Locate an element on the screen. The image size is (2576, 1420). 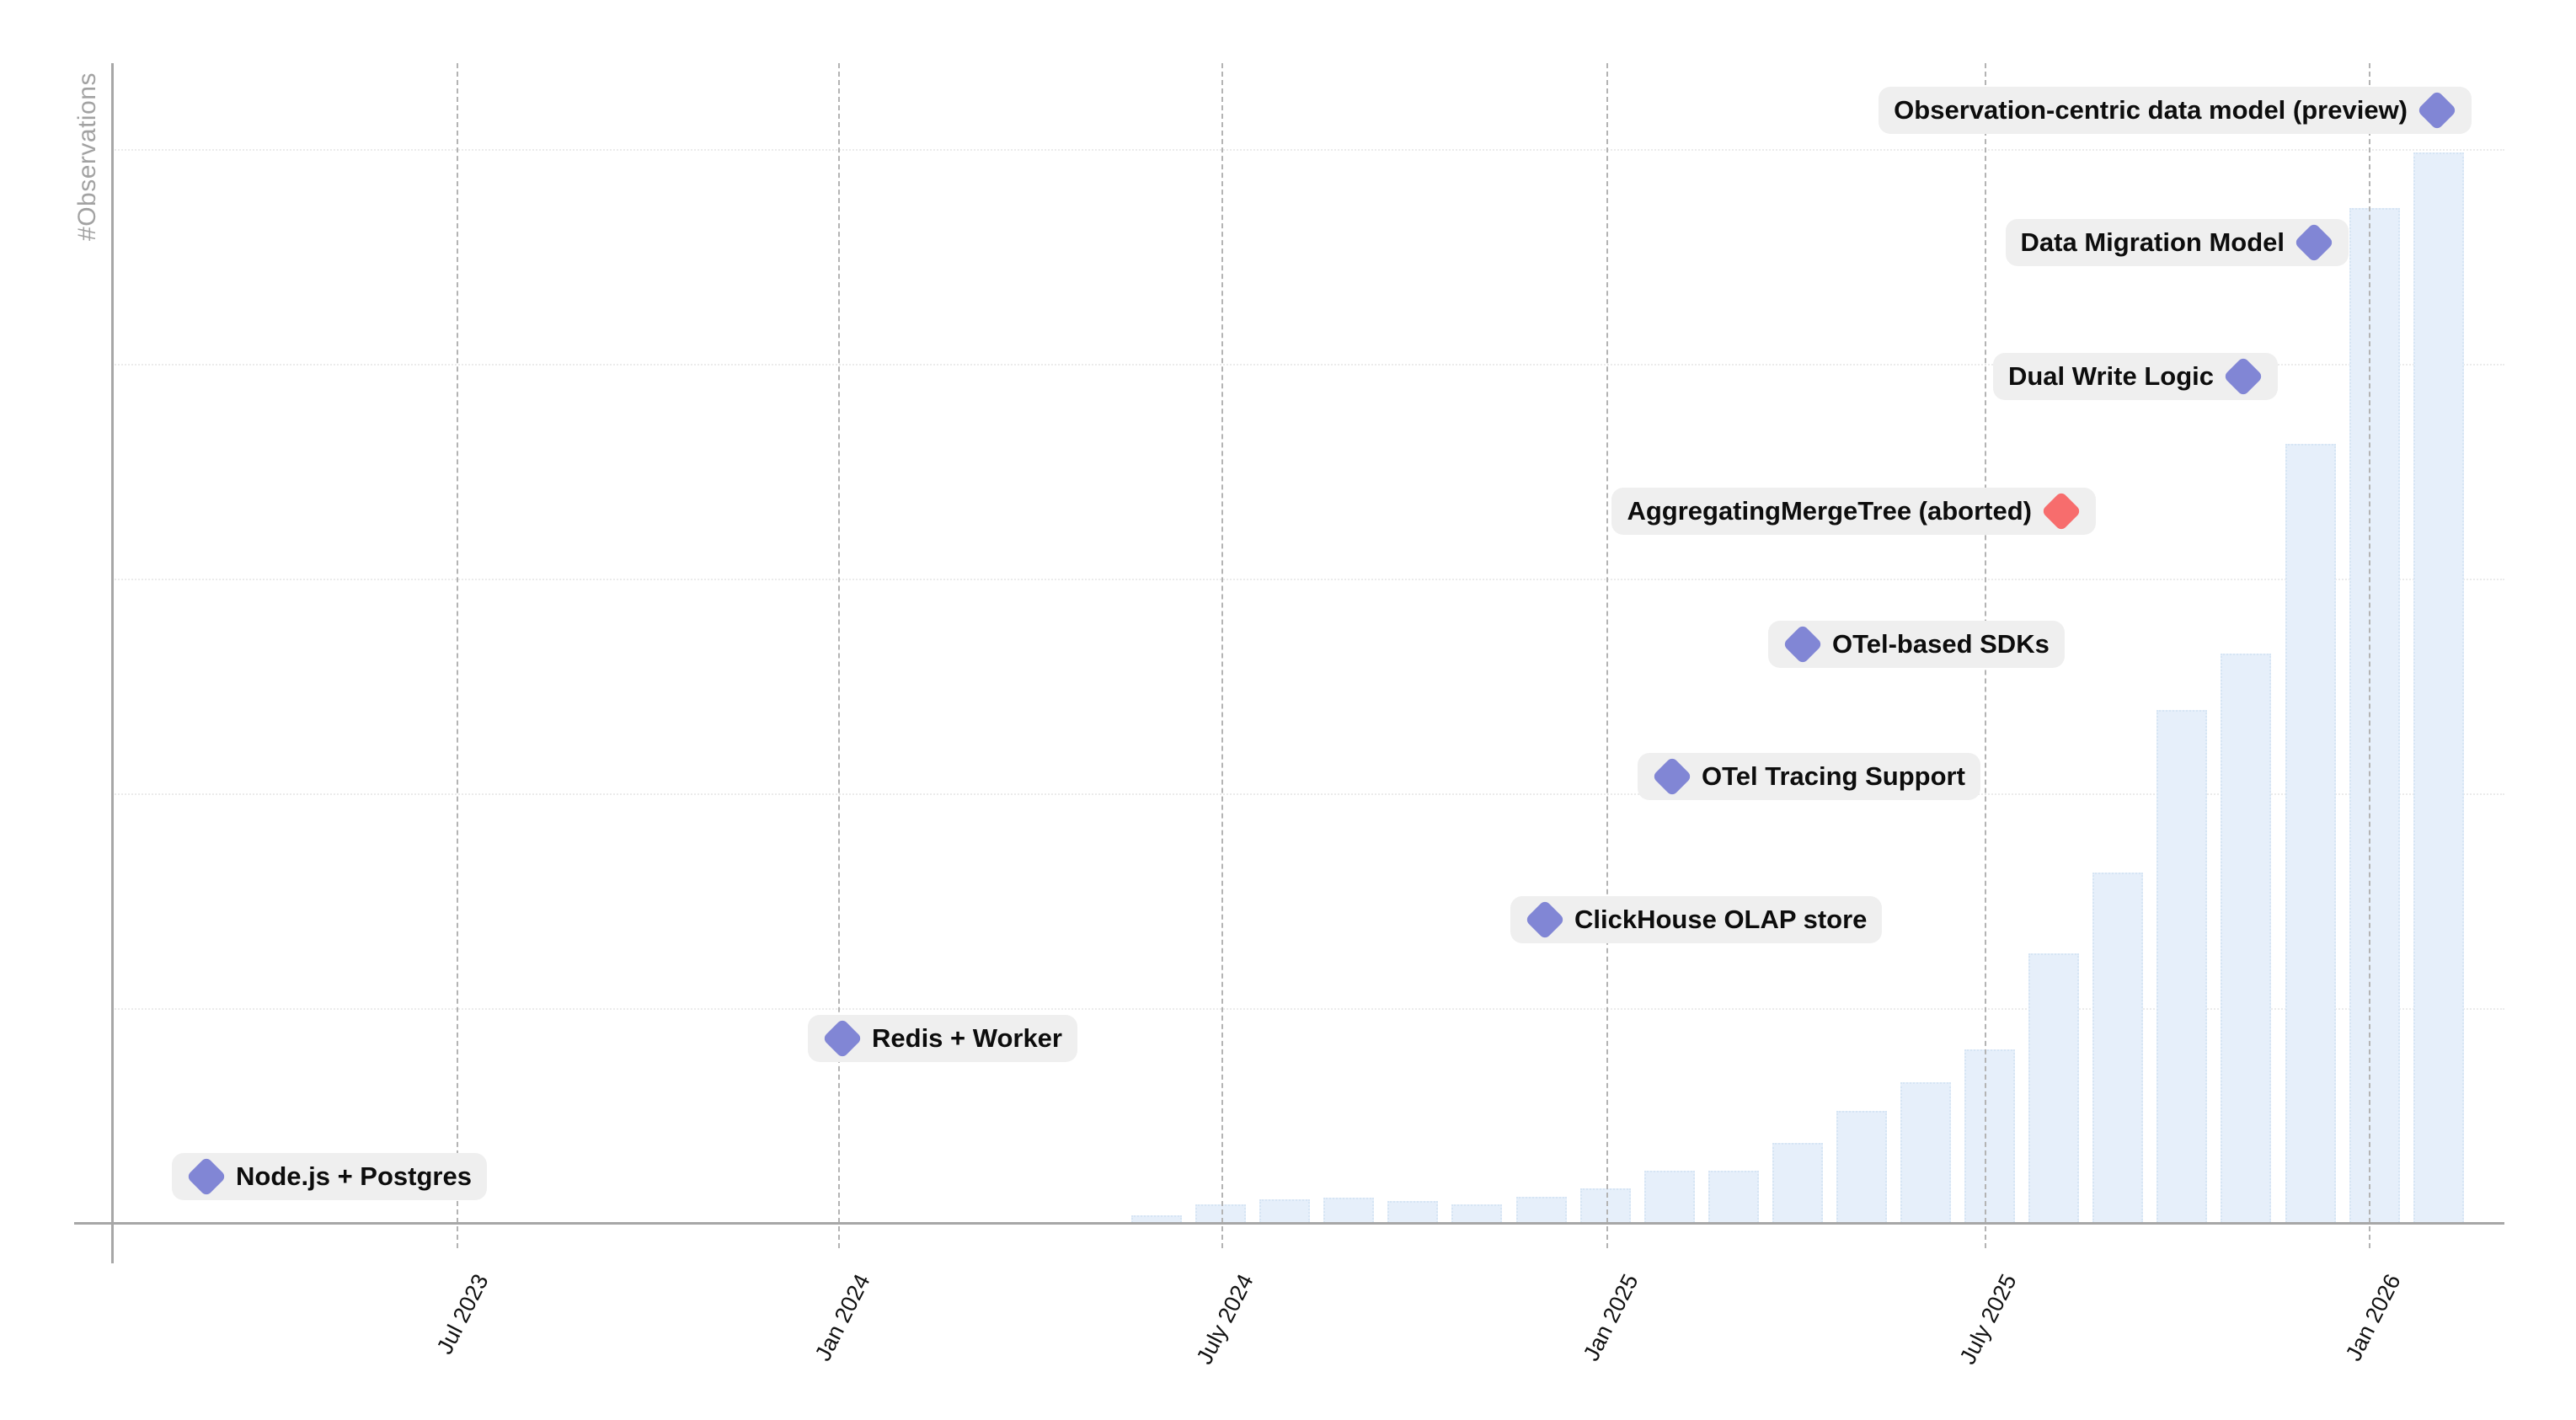
milestone-dual-write-logic: Dual Write Logic is located at coordinates (2135, 376).